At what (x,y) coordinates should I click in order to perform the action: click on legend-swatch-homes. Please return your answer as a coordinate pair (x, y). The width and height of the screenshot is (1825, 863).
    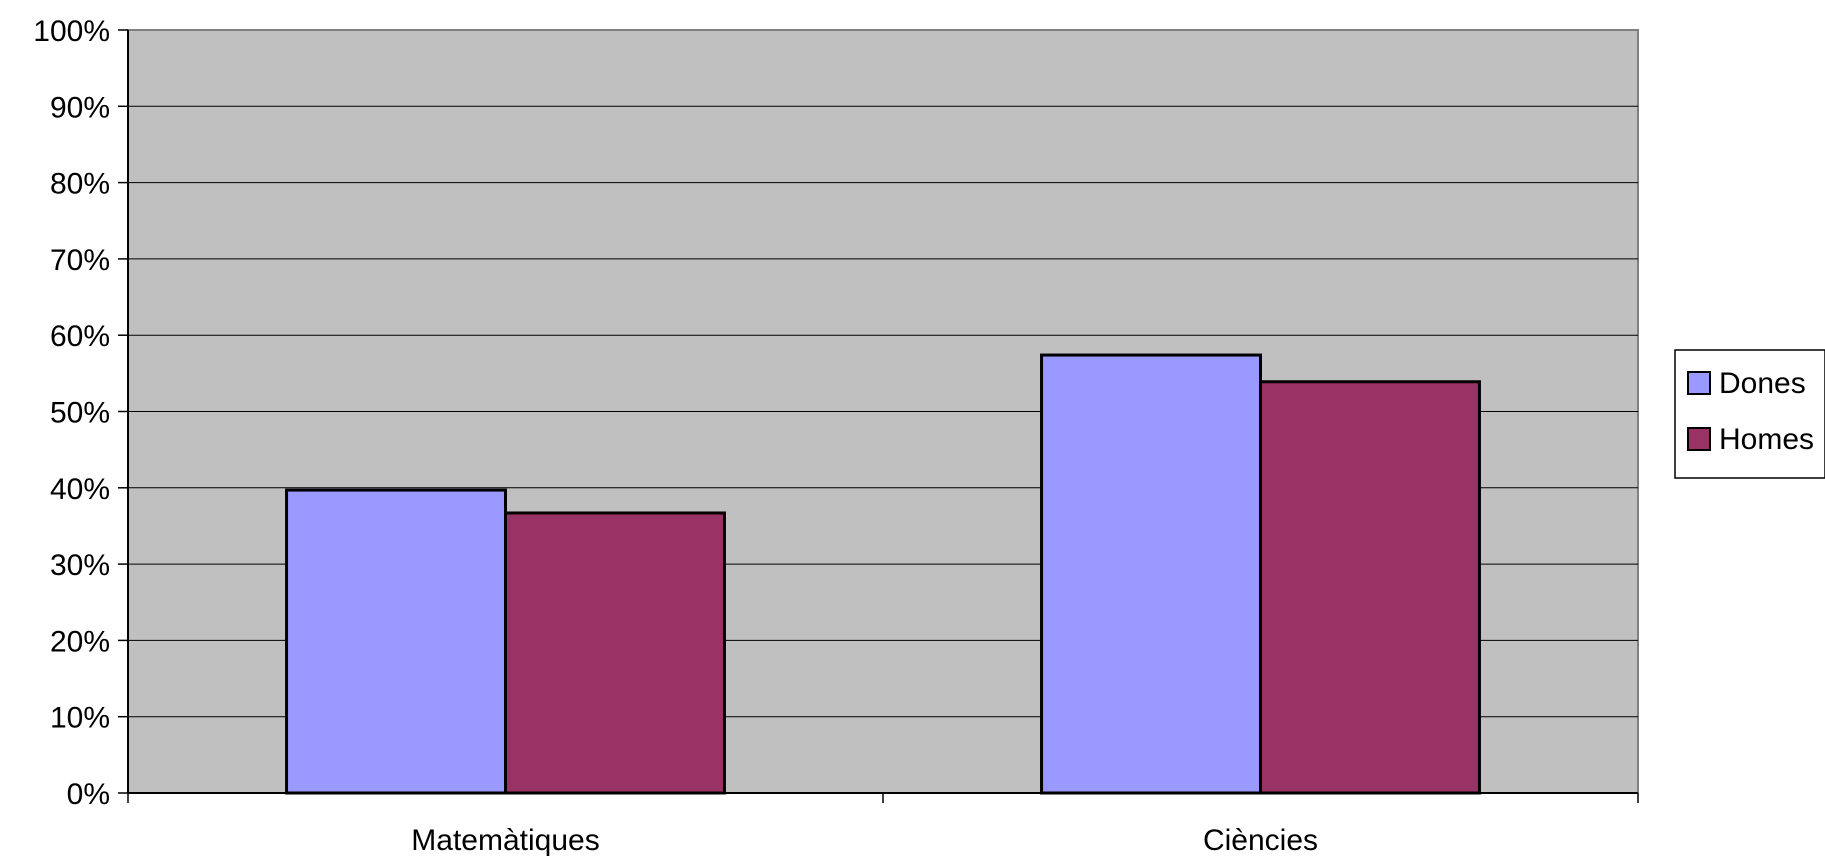
    Looking at the image, I should click on (1699, 439).